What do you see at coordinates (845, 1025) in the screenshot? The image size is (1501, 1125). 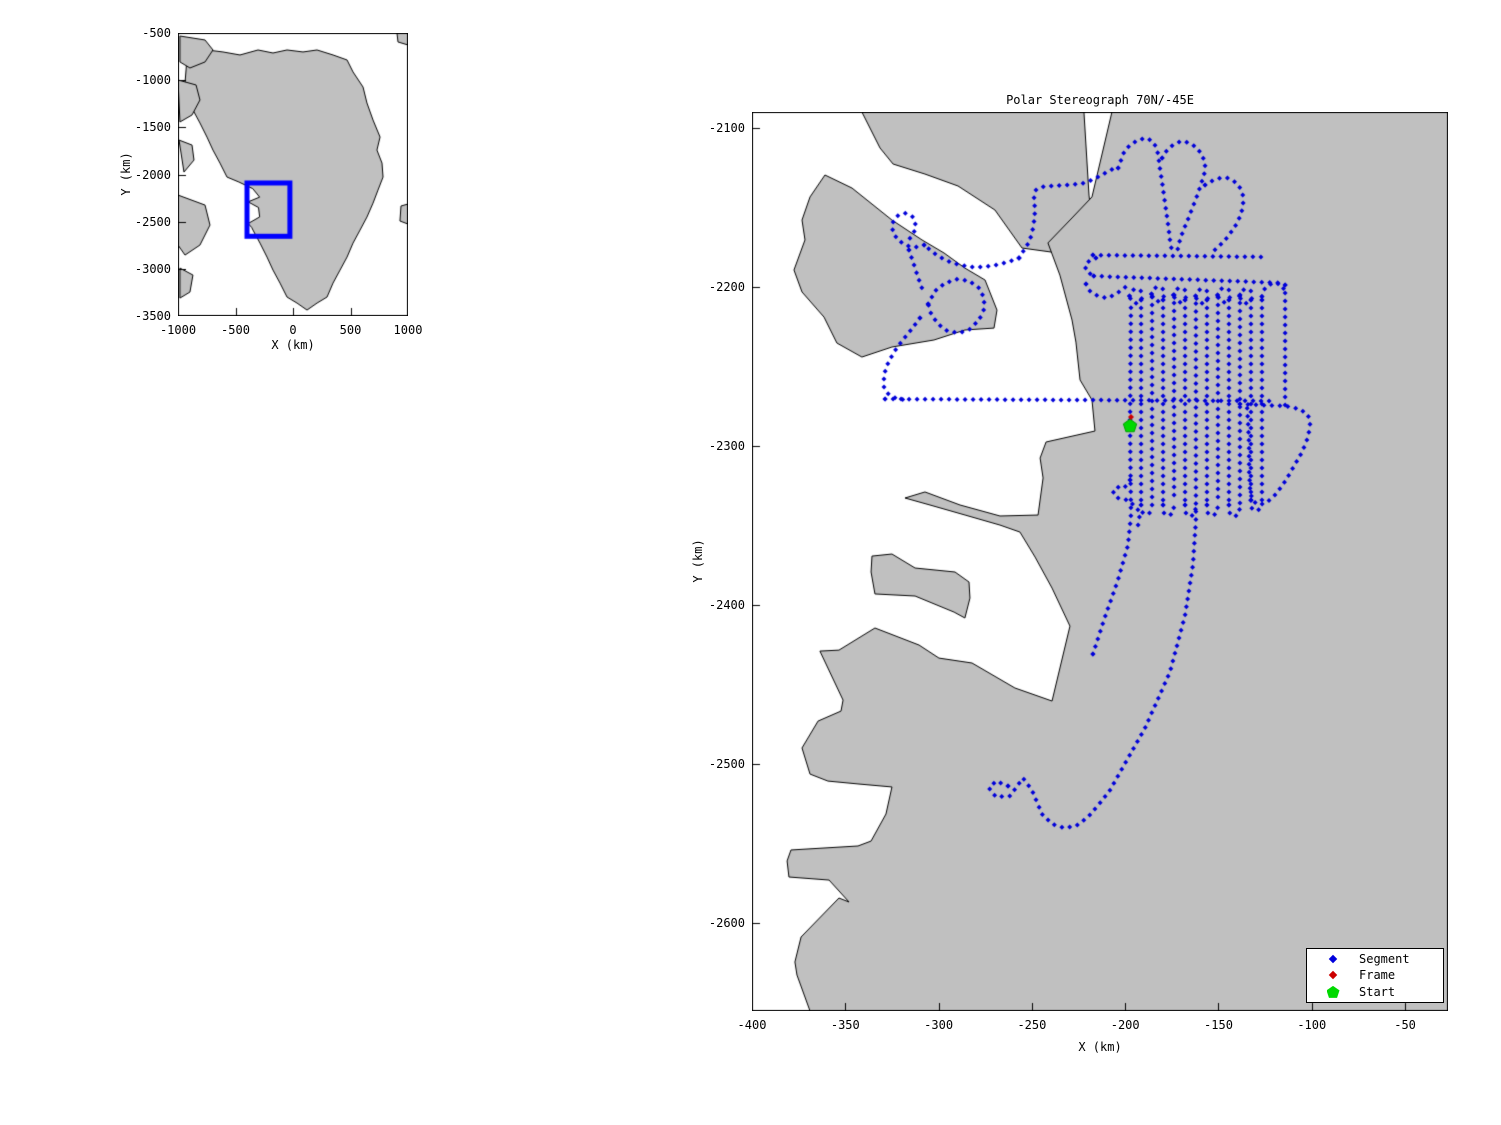 I see `main-x-tick-label: -350` at bounding box center [845, 1025].